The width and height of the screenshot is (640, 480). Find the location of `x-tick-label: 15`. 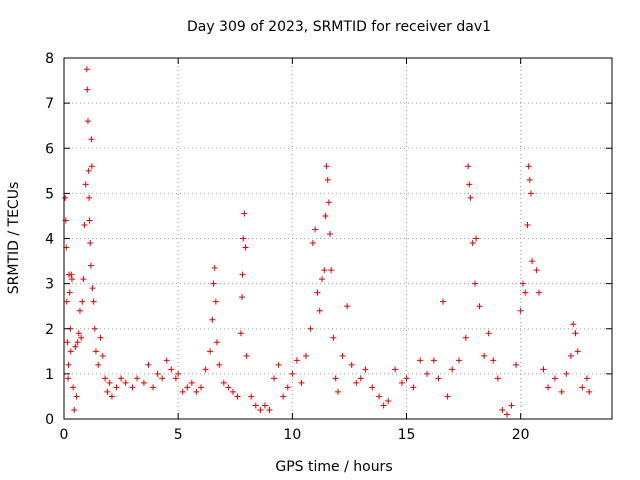

x-tick-label: 15 is located at coordinates (407, 435).